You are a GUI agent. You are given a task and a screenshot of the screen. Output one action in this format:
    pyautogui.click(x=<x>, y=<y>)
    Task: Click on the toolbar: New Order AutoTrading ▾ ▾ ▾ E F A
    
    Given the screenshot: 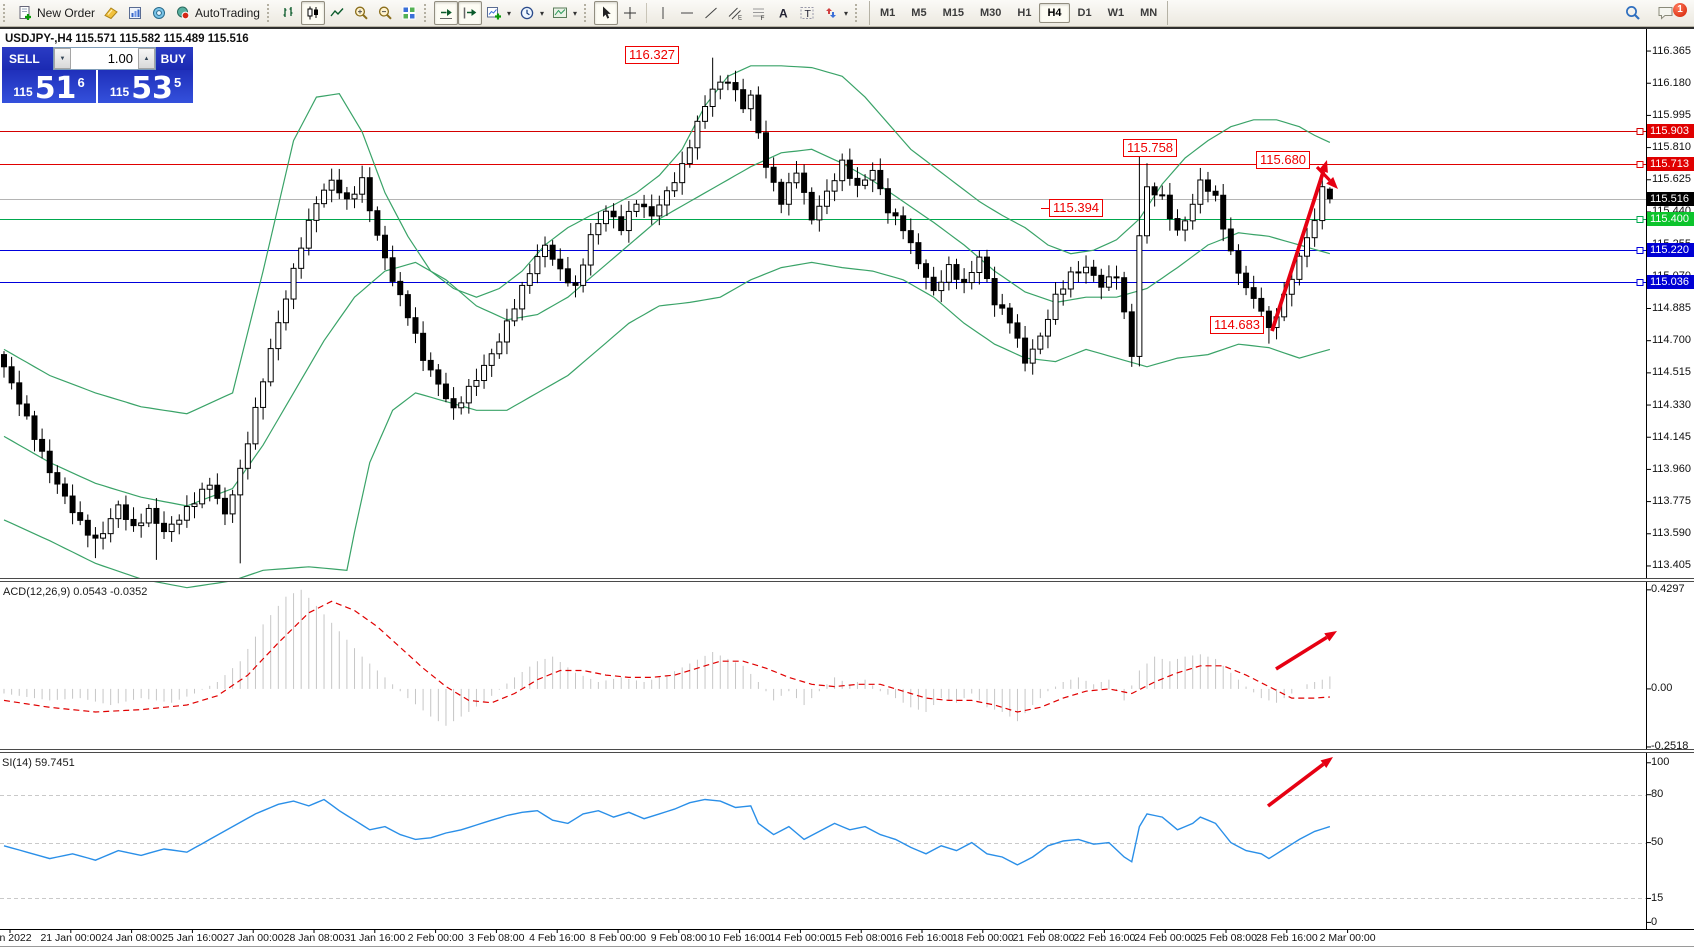 What is the action you would take?
    pyautogui.click(x=847, y=13)
    